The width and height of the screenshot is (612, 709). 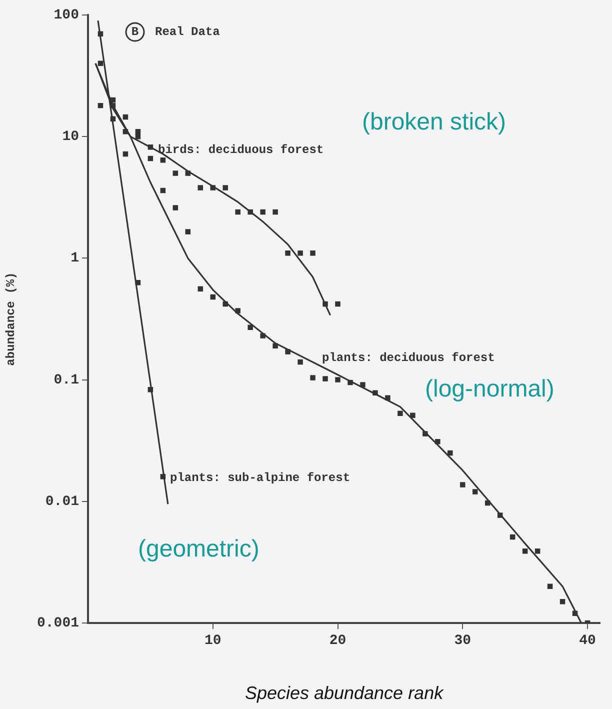 I want to click on x-axis-title: Species abundance rank, so click(x=344, y=693).